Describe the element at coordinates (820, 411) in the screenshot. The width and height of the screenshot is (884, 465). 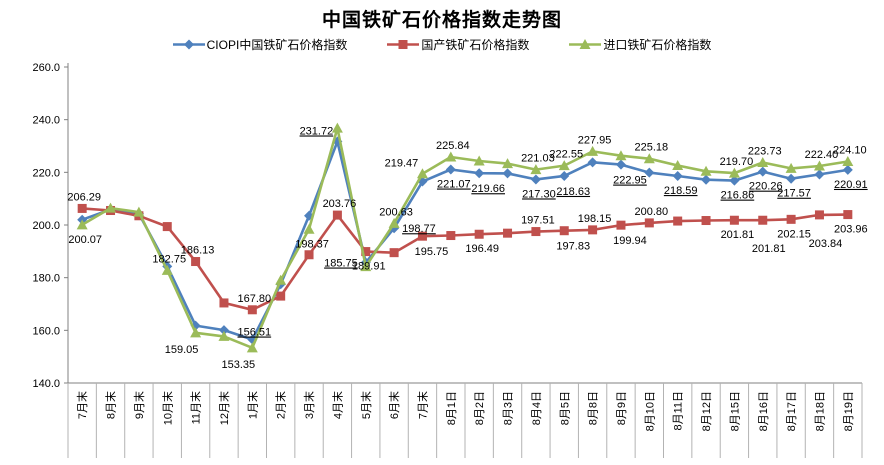
I see `x-tick-label: 8月18日` at that location.